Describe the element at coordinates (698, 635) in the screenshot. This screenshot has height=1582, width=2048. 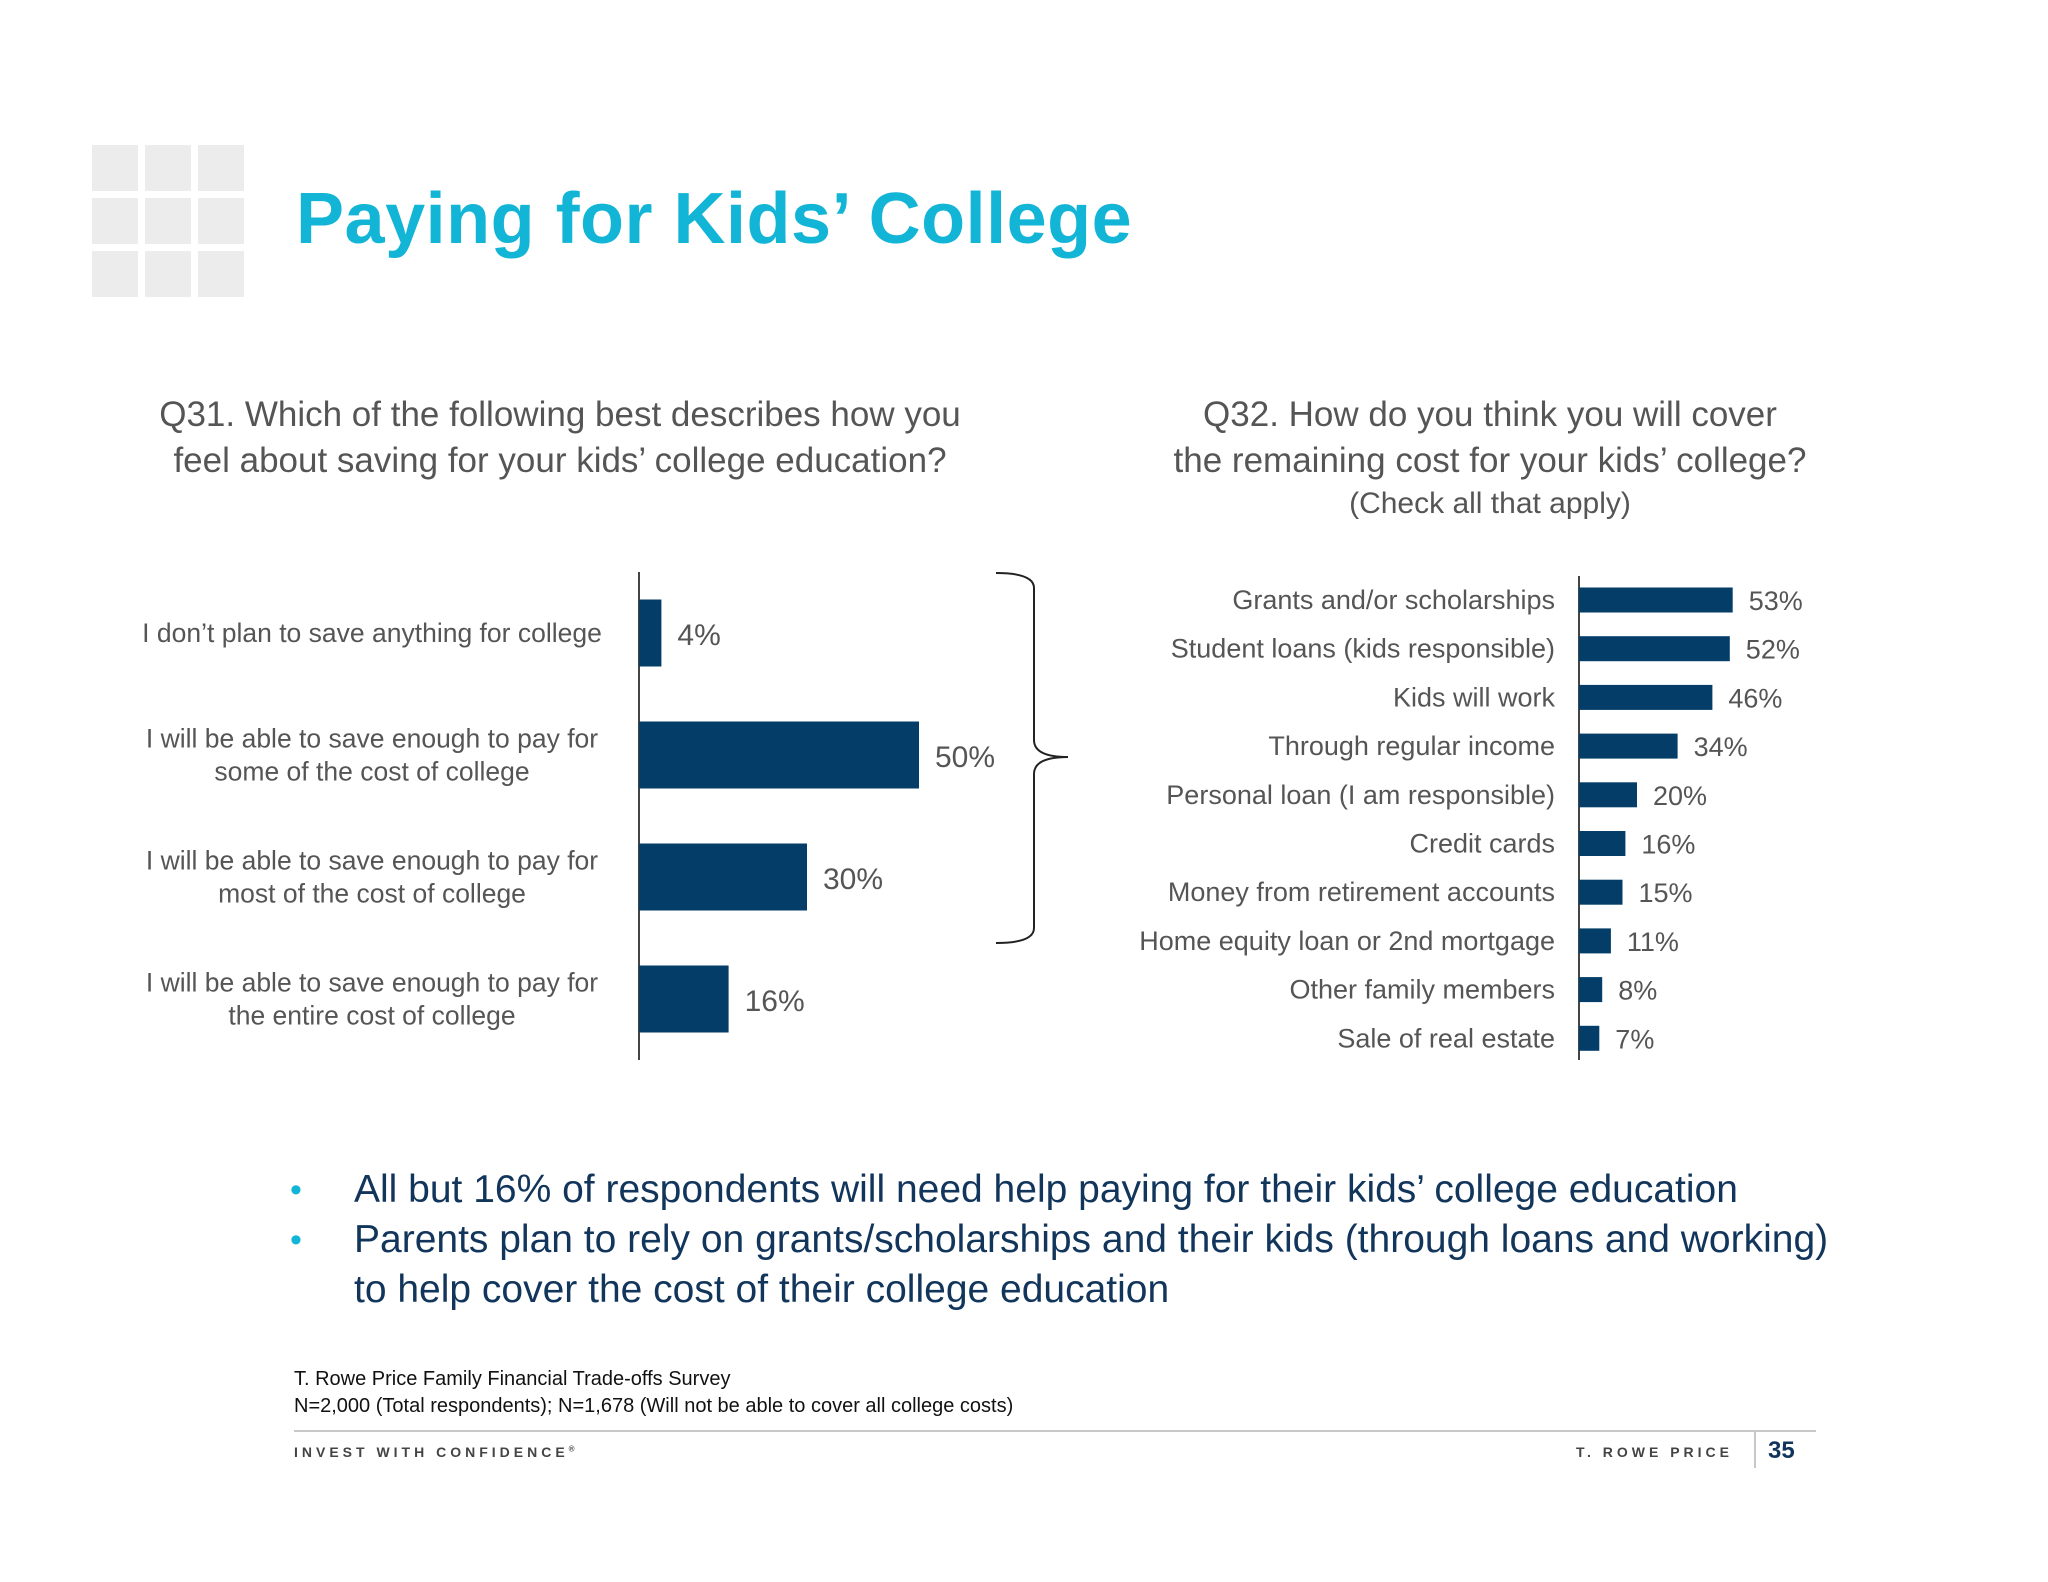
I see `q31-value-label: 4%` at that location.